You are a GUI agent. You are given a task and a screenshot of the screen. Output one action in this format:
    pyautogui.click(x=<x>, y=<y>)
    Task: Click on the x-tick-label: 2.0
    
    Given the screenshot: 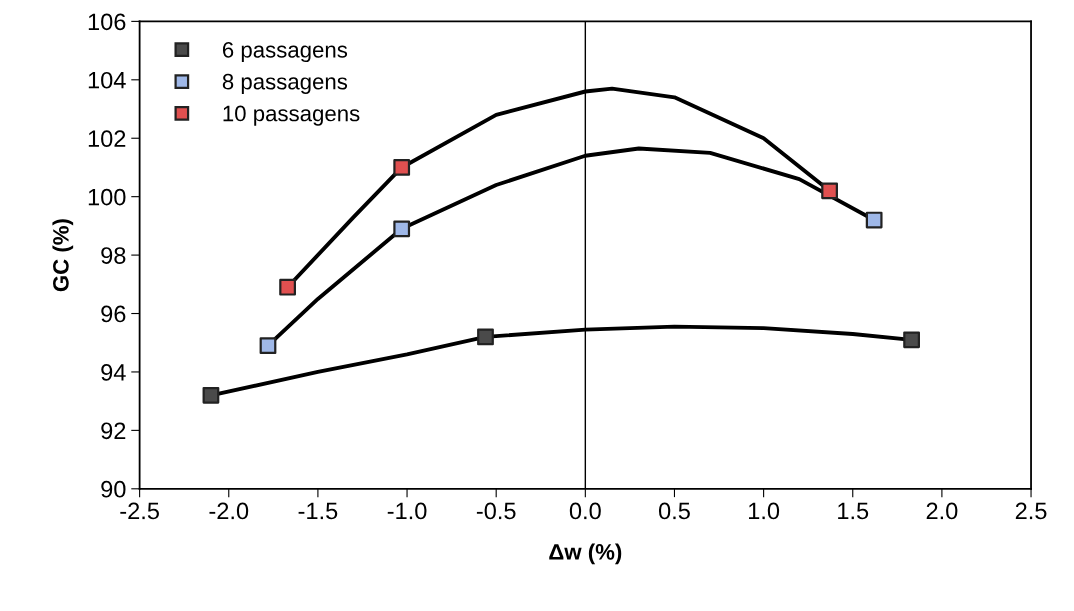 What is the action you would take?
    pyautogui.click(x=942, y=511)
    